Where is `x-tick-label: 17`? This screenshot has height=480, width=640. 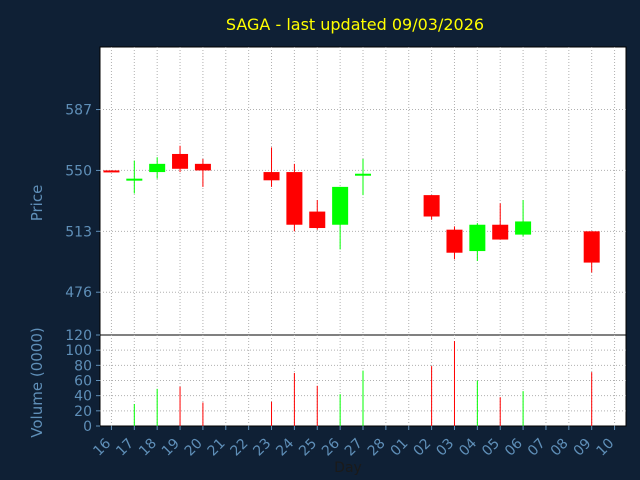 x-tick-label: 17 is located at coordinates (125, 448).